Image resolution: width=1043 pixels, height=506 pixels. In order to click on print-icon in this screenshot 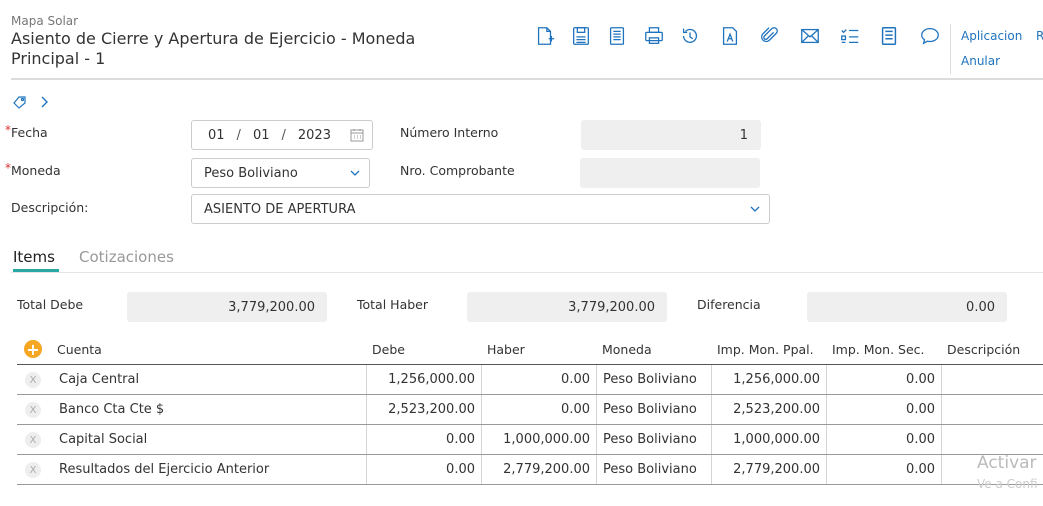, I will do `click(654, 36)`.